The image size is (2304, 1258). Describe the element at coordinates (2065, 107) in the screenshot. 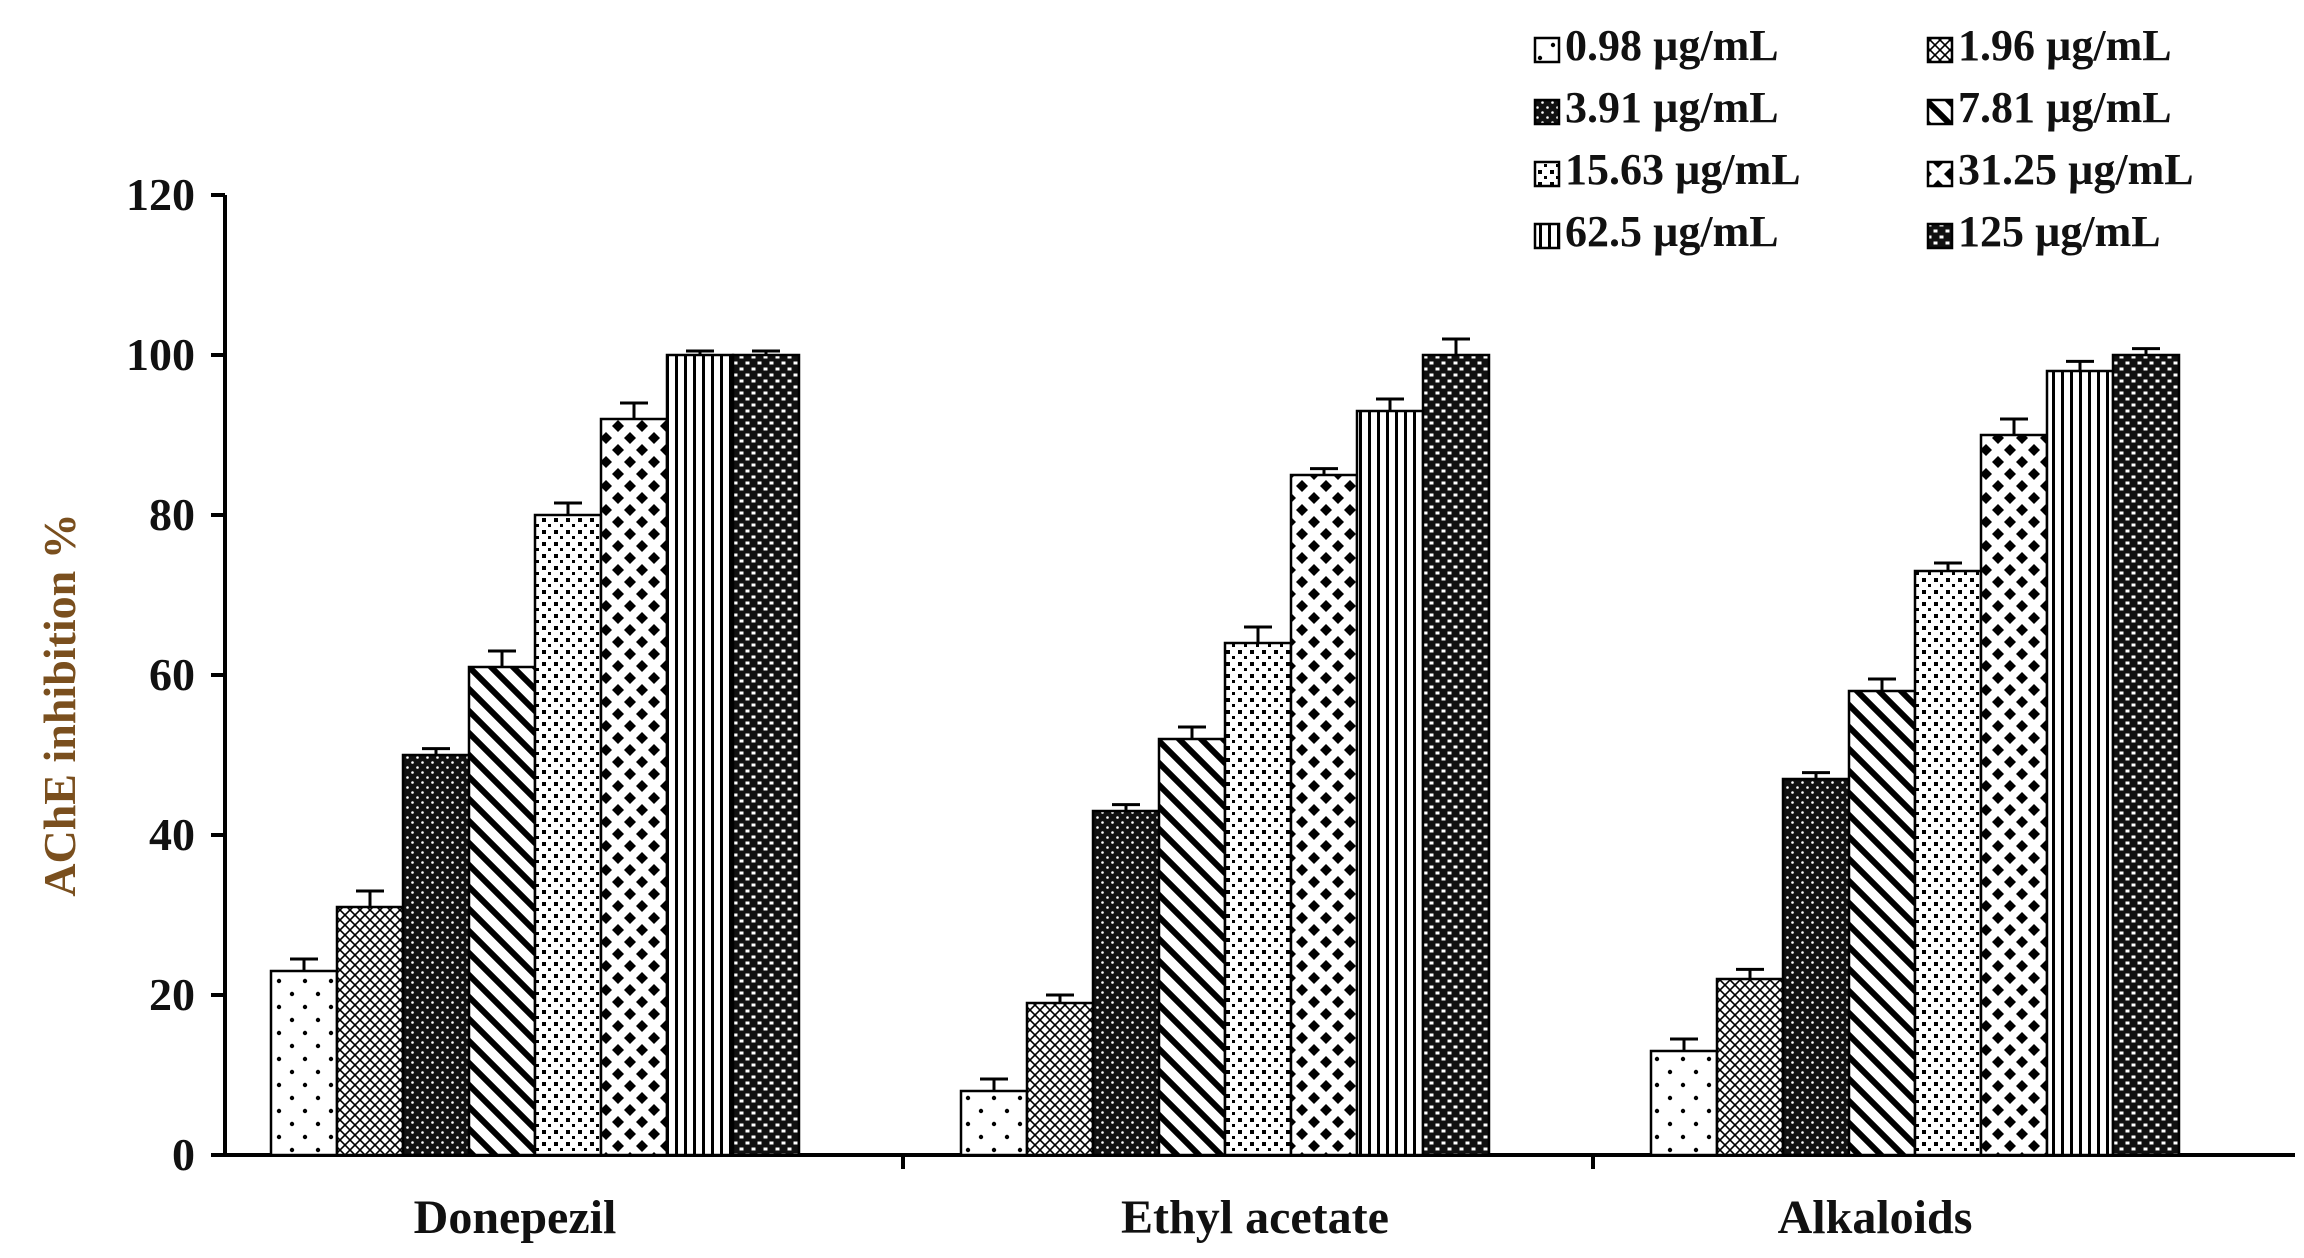

I see `legend-label: 7.81 µg/mL` at that location.